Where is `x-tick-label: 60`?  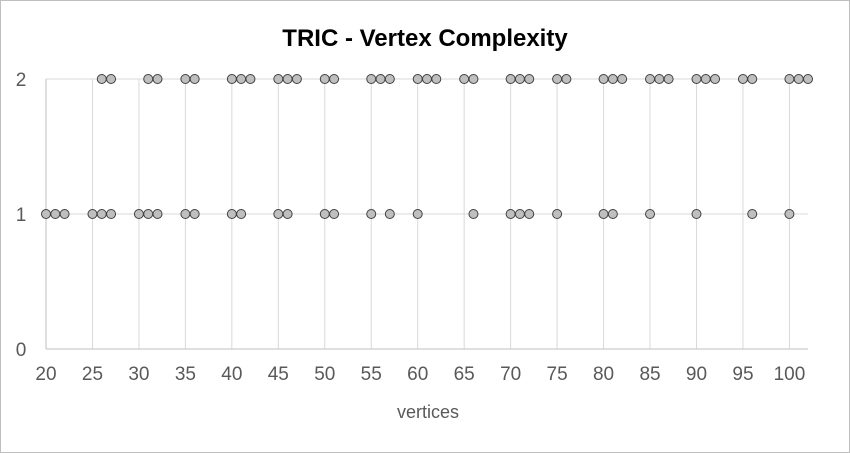
x-tick-label: 60 is located at coordinates (417, 374).